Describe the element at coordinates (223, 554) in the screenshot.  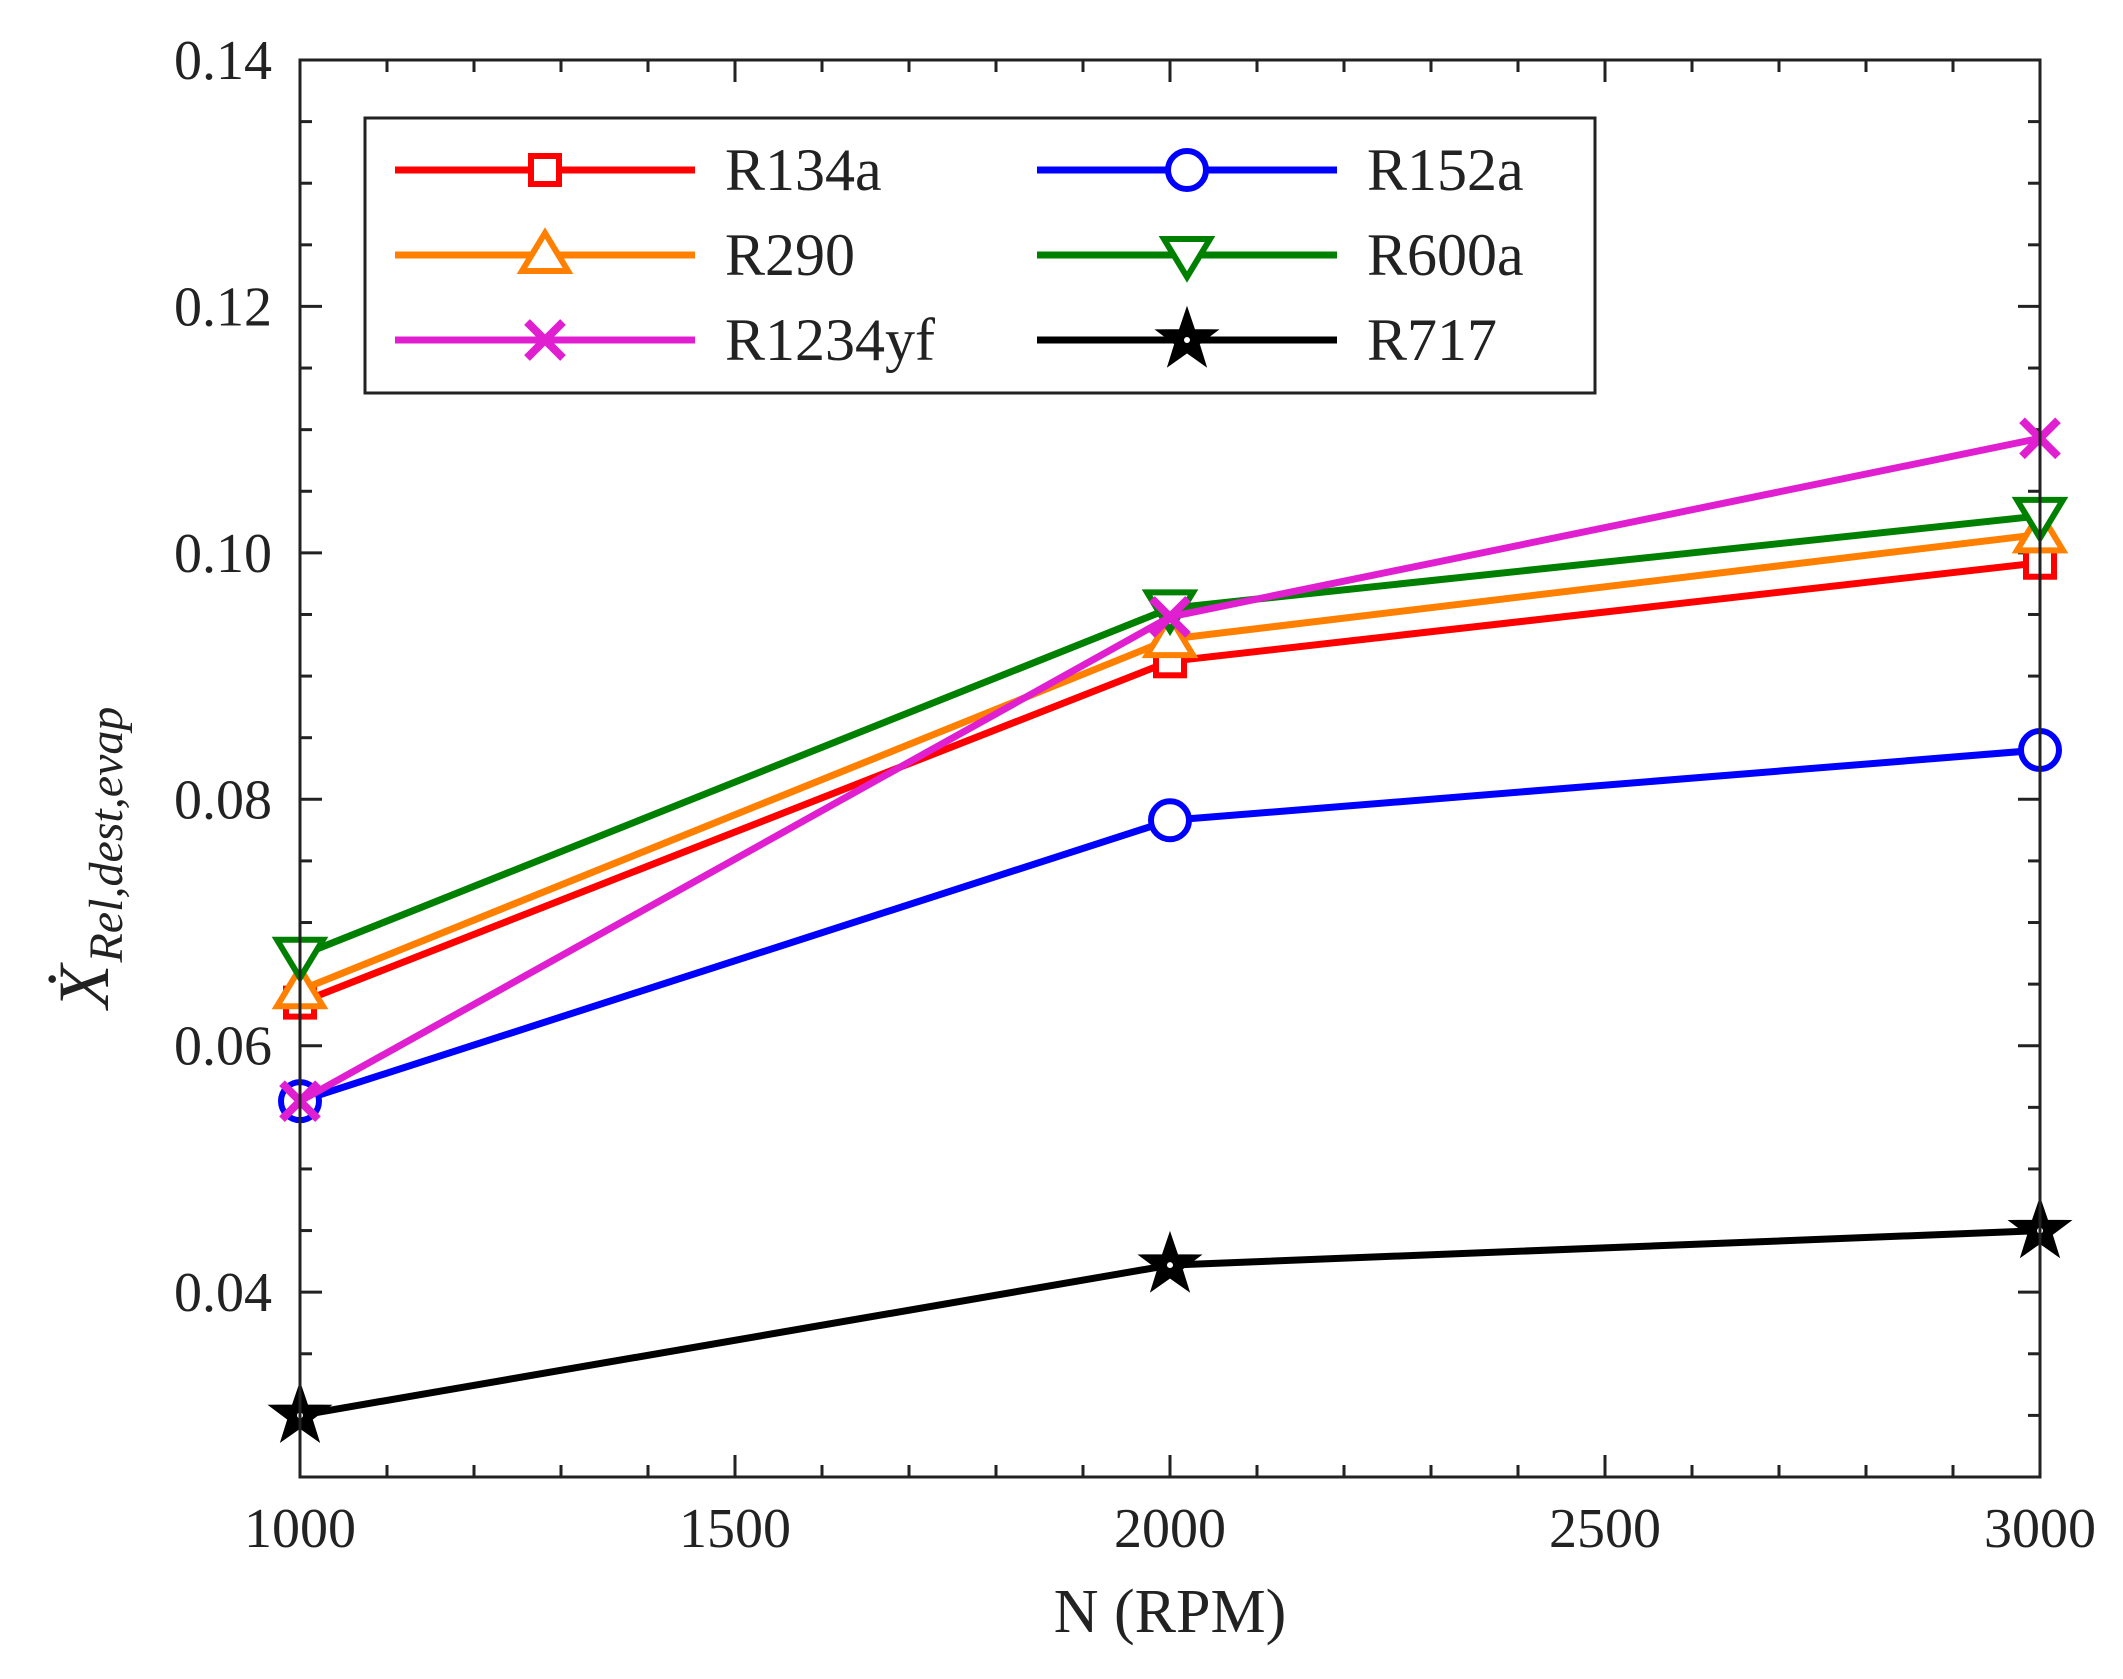
I see `y-tick-label: 0.10` at that location.